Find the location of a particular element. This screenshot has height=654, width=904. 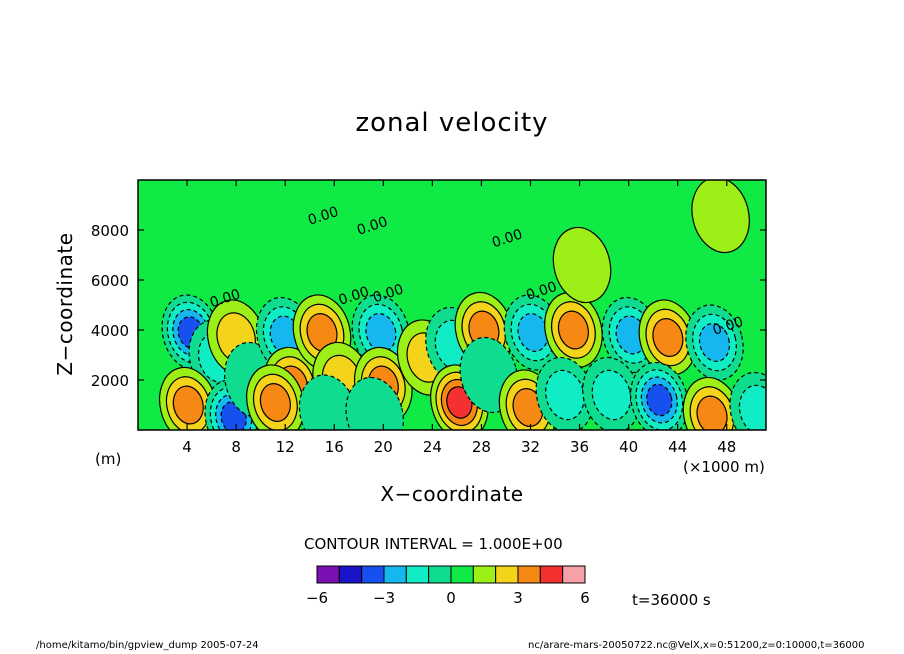

x-tick-label-4: 20 is located at coordinates (383, 447).